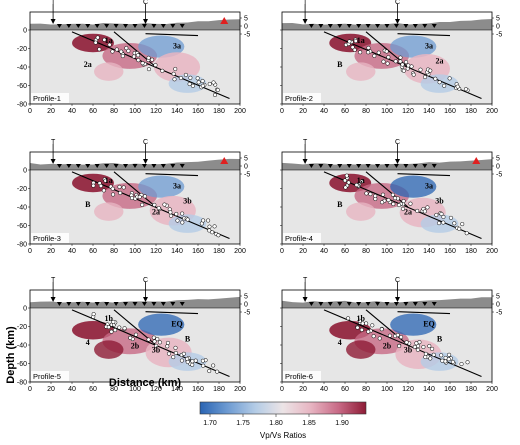 The width and height of the screenshot is (520, 445). I want to click on anomaly-label: 3a, so click(429, 46).